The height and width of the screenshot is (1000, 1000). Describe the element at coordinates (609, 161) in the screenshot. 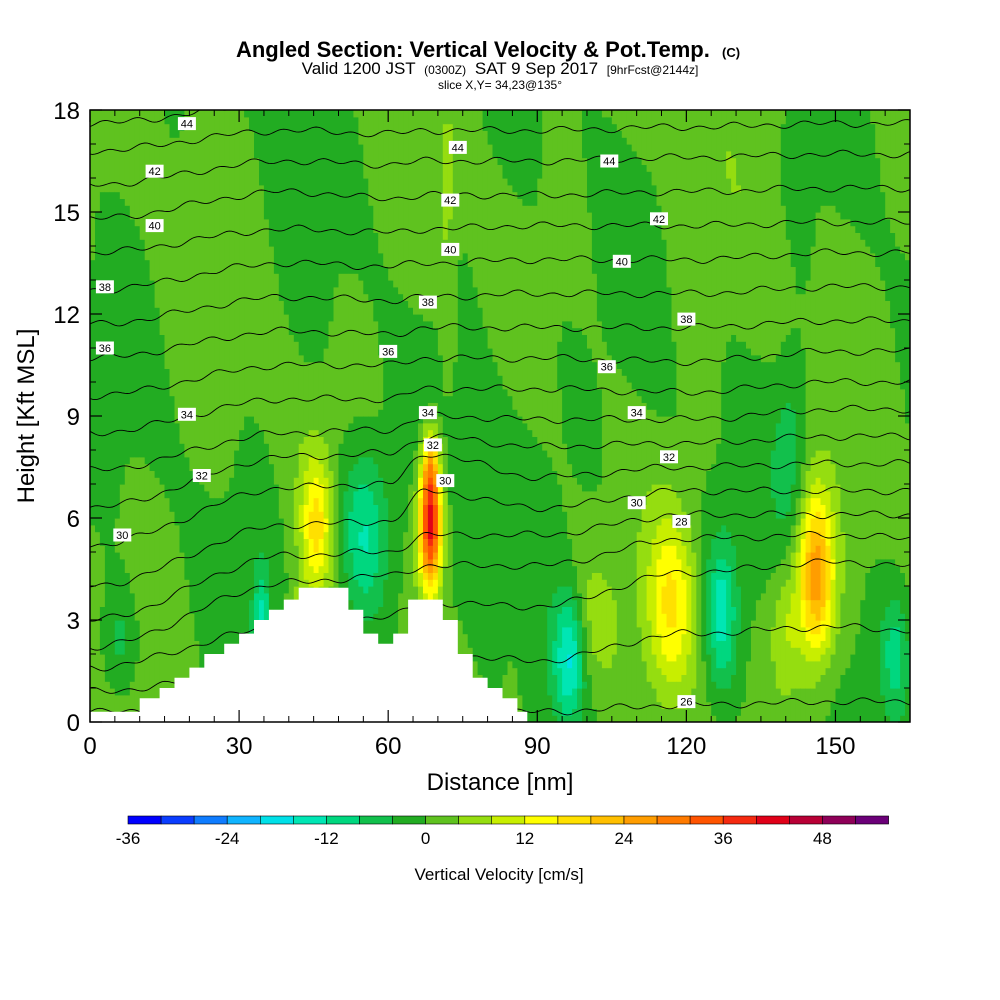

I see `isentrope-label: 44` at that location.